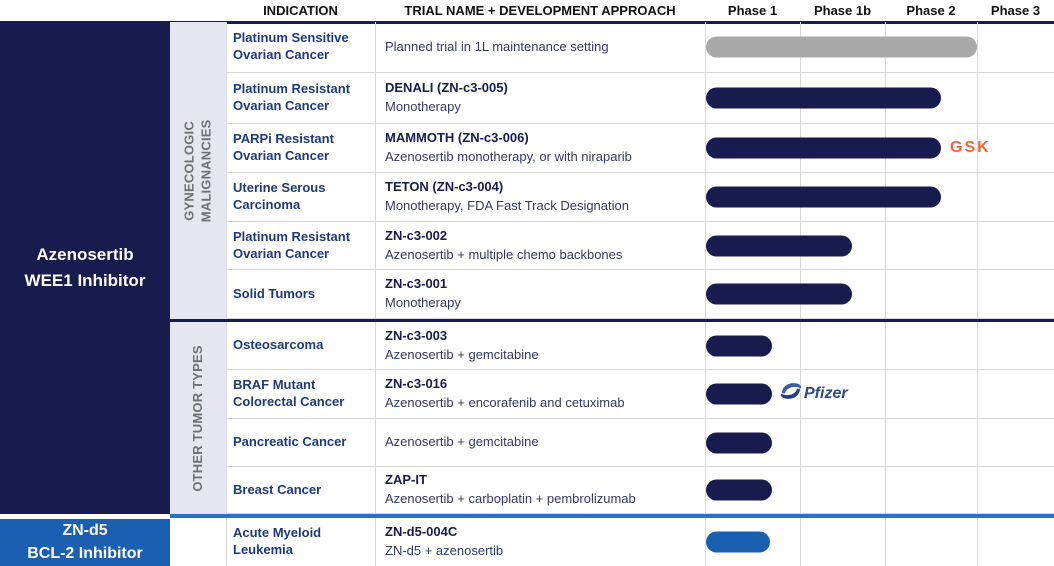  I want to click on section-label-line: OTHER TUMOR TYPES, so click(197, 418).